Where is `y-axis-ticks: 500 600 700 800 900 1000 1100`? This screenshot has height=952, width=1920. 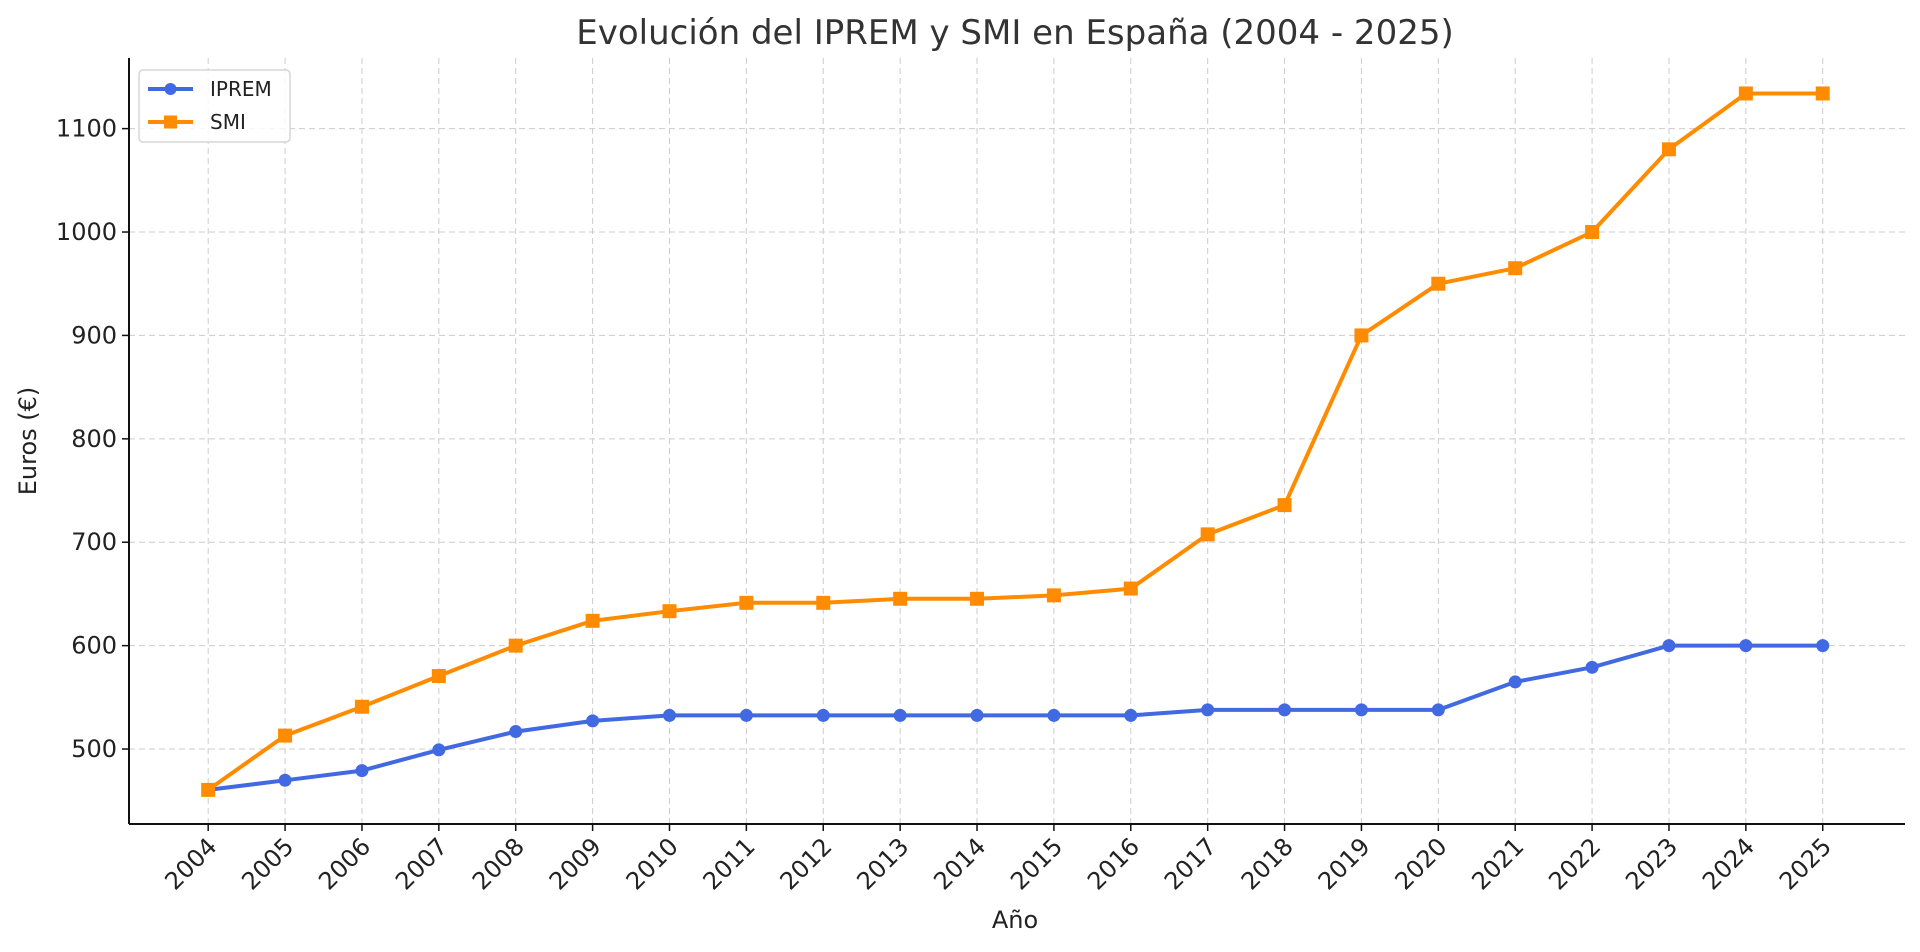 y-axis-ticks: 500 600 700 800 900 1000 1100 is located at coordinates (92, 439).